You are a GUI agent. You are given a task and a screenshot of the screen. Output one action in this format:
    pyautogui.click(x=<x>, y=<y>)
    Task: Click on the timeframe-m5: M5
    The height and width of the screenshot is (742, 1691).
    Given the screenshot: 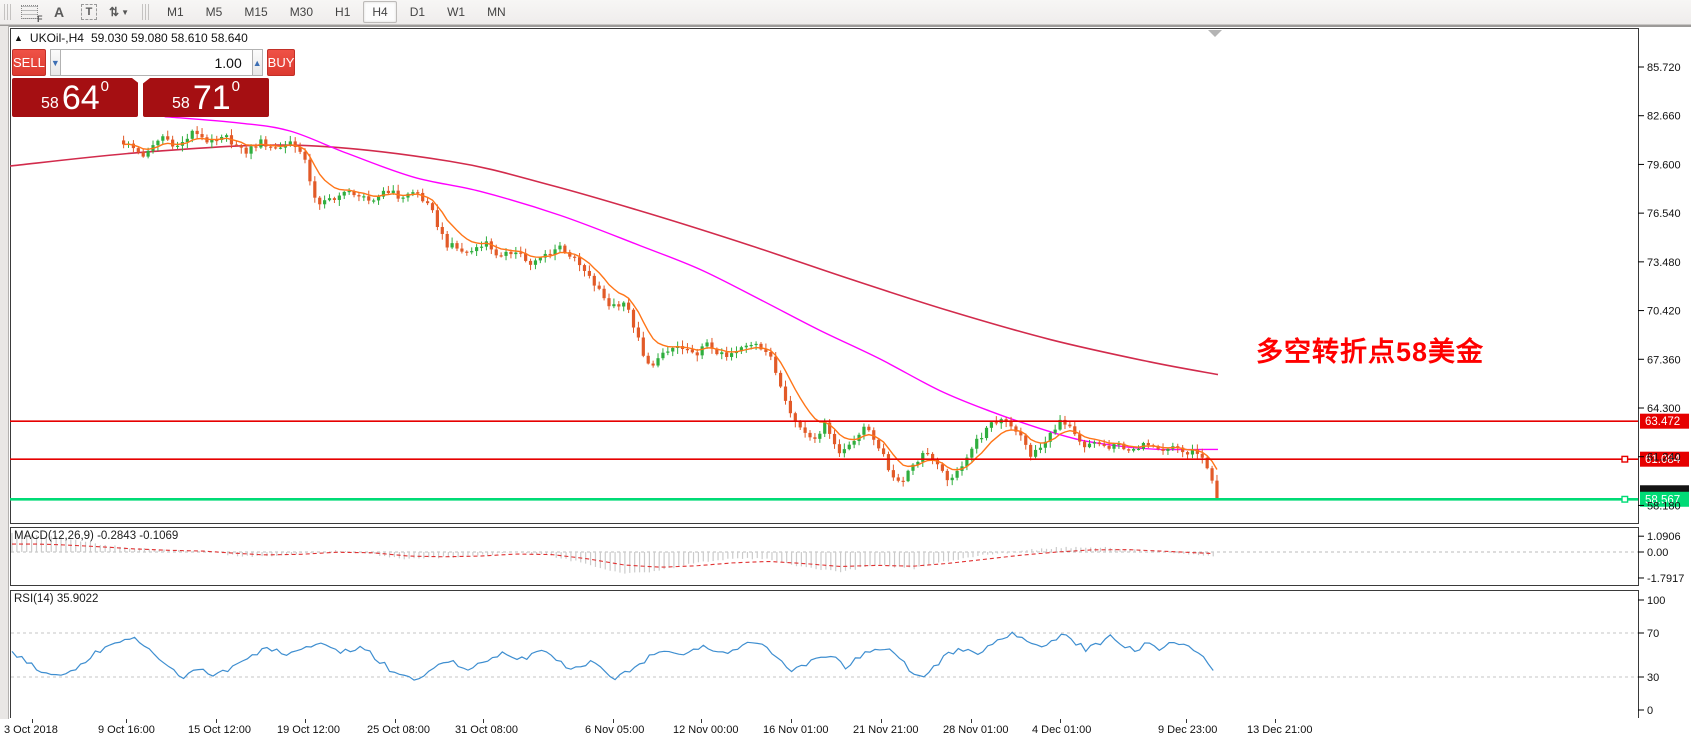 What is the action you would take?
    pyautogui.click(x=214, y=12)
    